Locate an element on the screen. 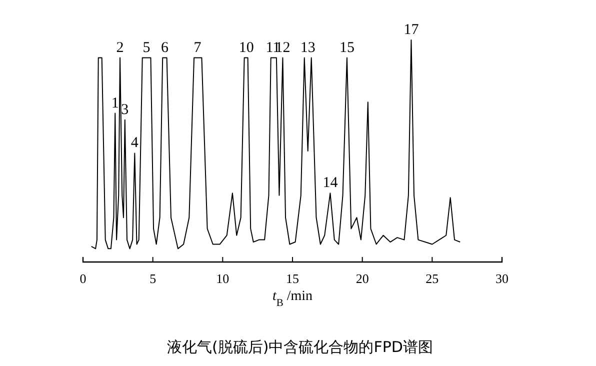  annotation: 7 is located at coordinates (198, 48).